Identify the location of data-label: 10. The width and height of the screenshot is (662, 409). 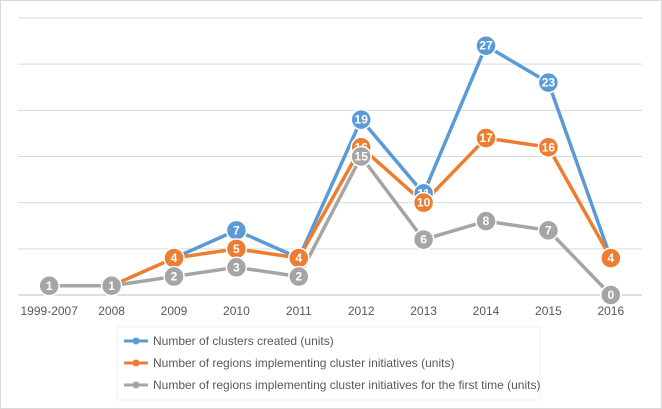
(424, 203).